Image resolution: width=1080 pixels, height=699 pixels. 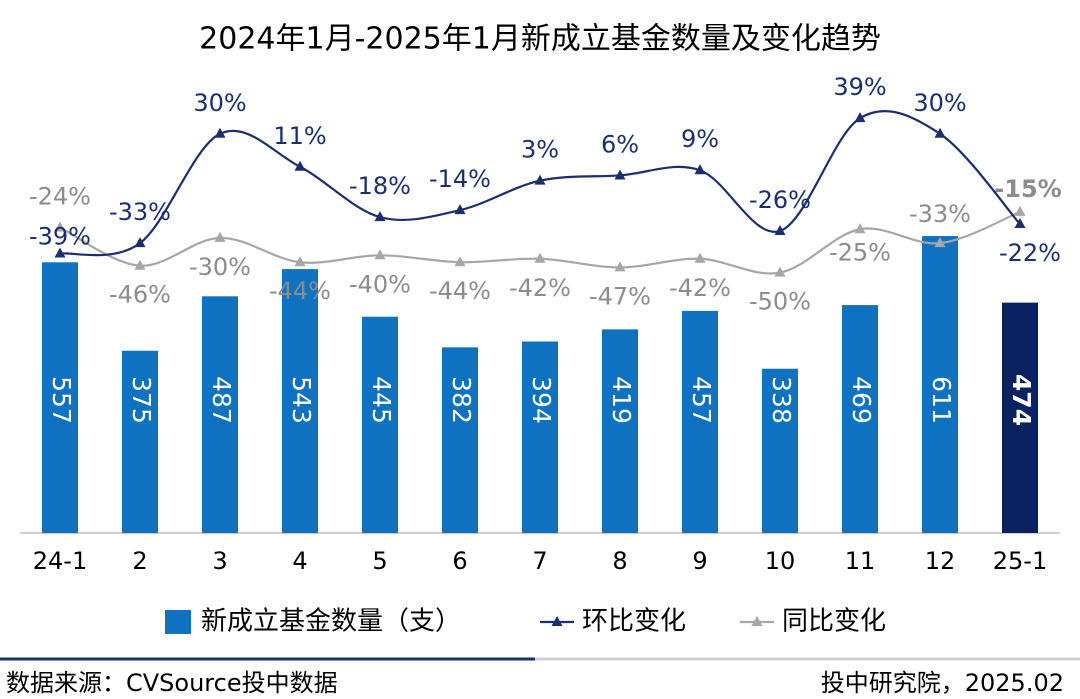 I want to click on bar-label: 419, so click(x=621, y=400).